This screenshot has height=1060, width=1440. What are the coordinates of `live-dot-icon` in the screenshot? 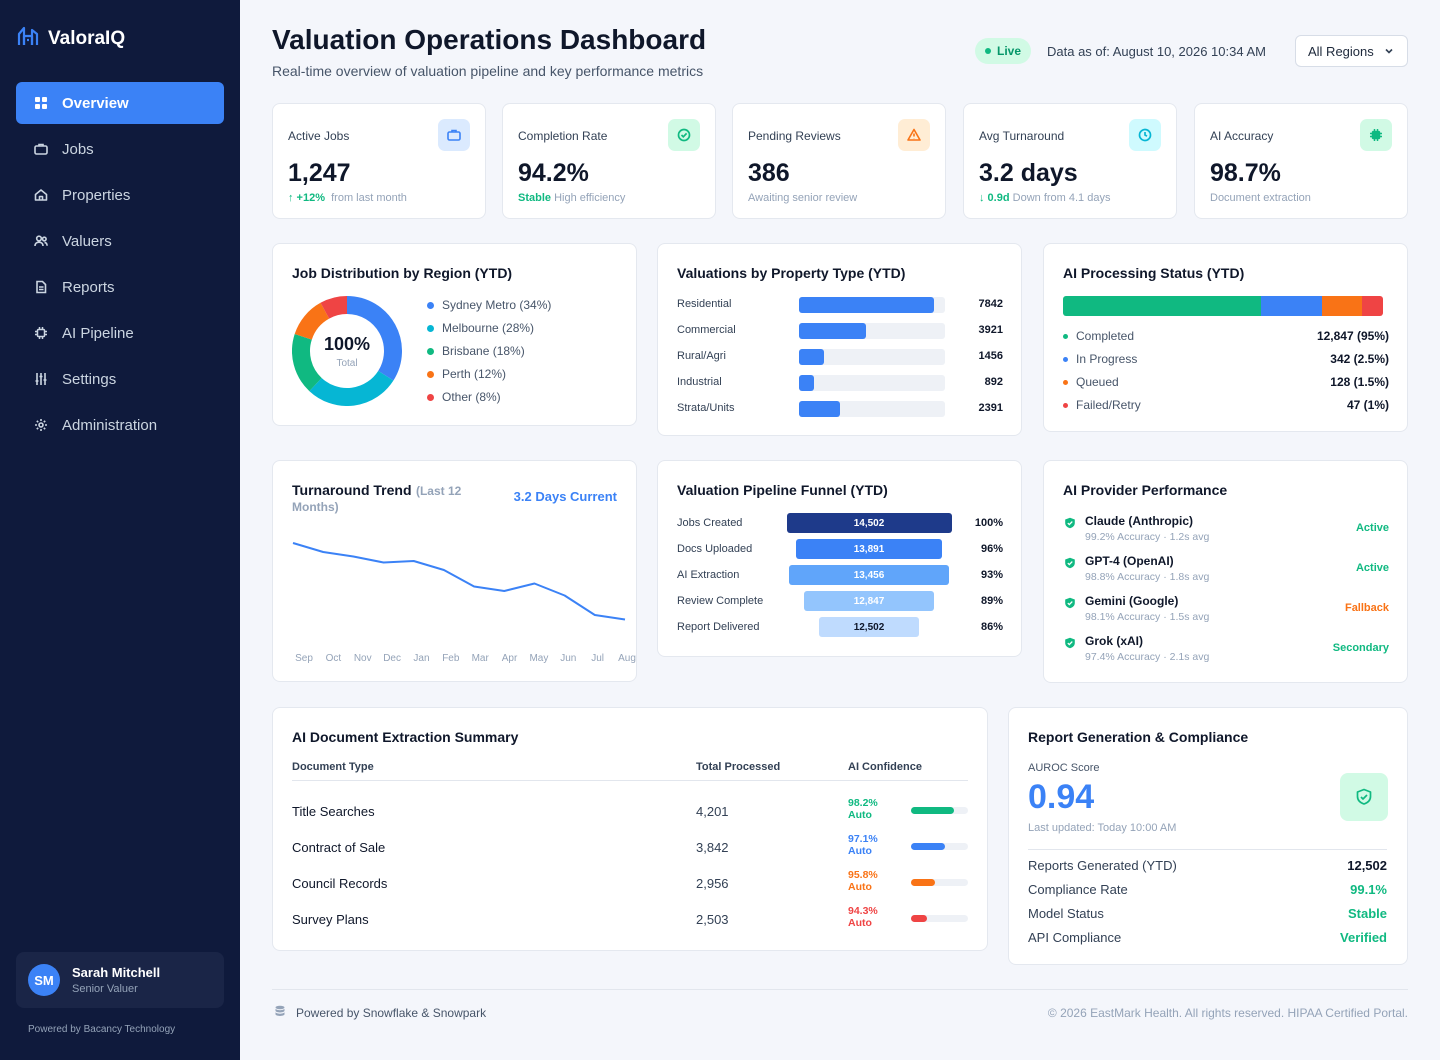 It's located at (988, 51).